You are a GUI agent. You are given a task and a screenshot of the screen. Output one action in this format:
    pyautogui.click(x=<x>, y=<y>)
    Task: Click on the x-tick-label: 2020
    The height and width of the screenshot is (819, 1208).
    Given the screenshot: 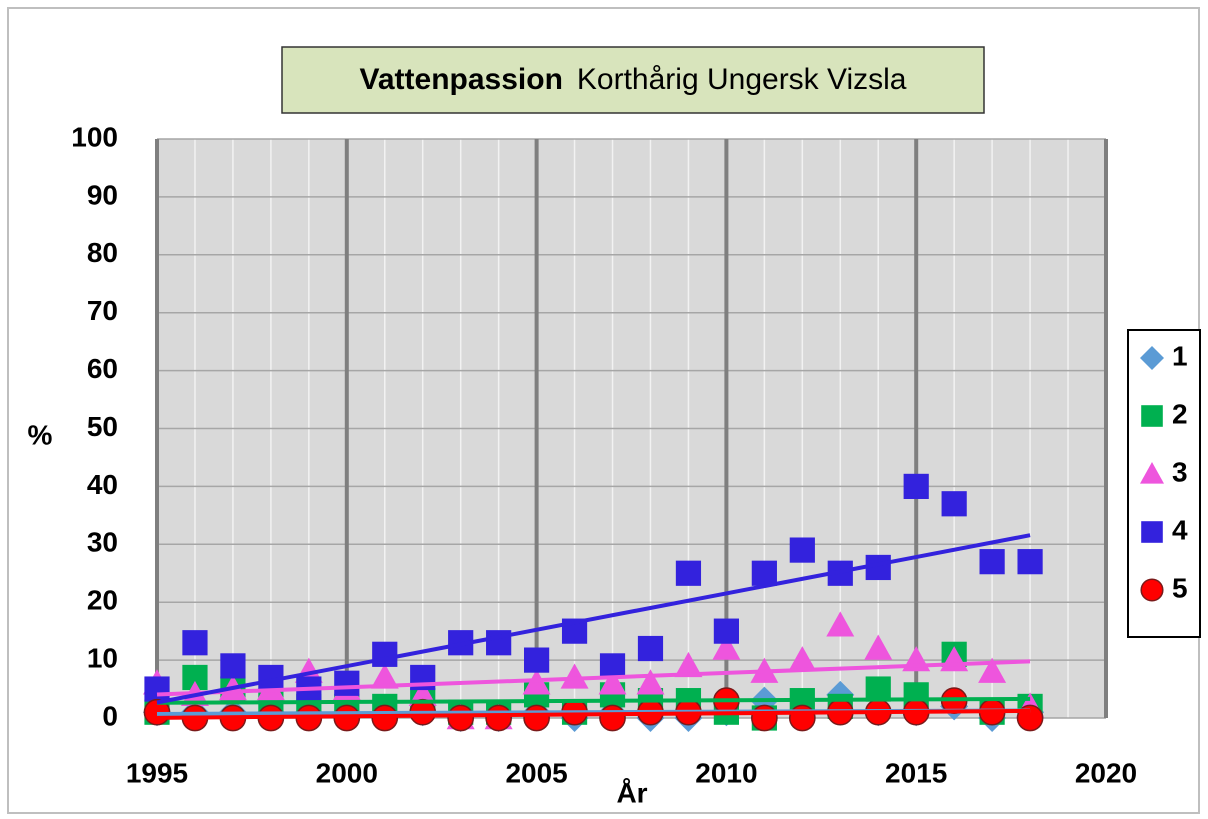 What is the action you would take?
    pyautogui.click(x=1106, y=772)
    